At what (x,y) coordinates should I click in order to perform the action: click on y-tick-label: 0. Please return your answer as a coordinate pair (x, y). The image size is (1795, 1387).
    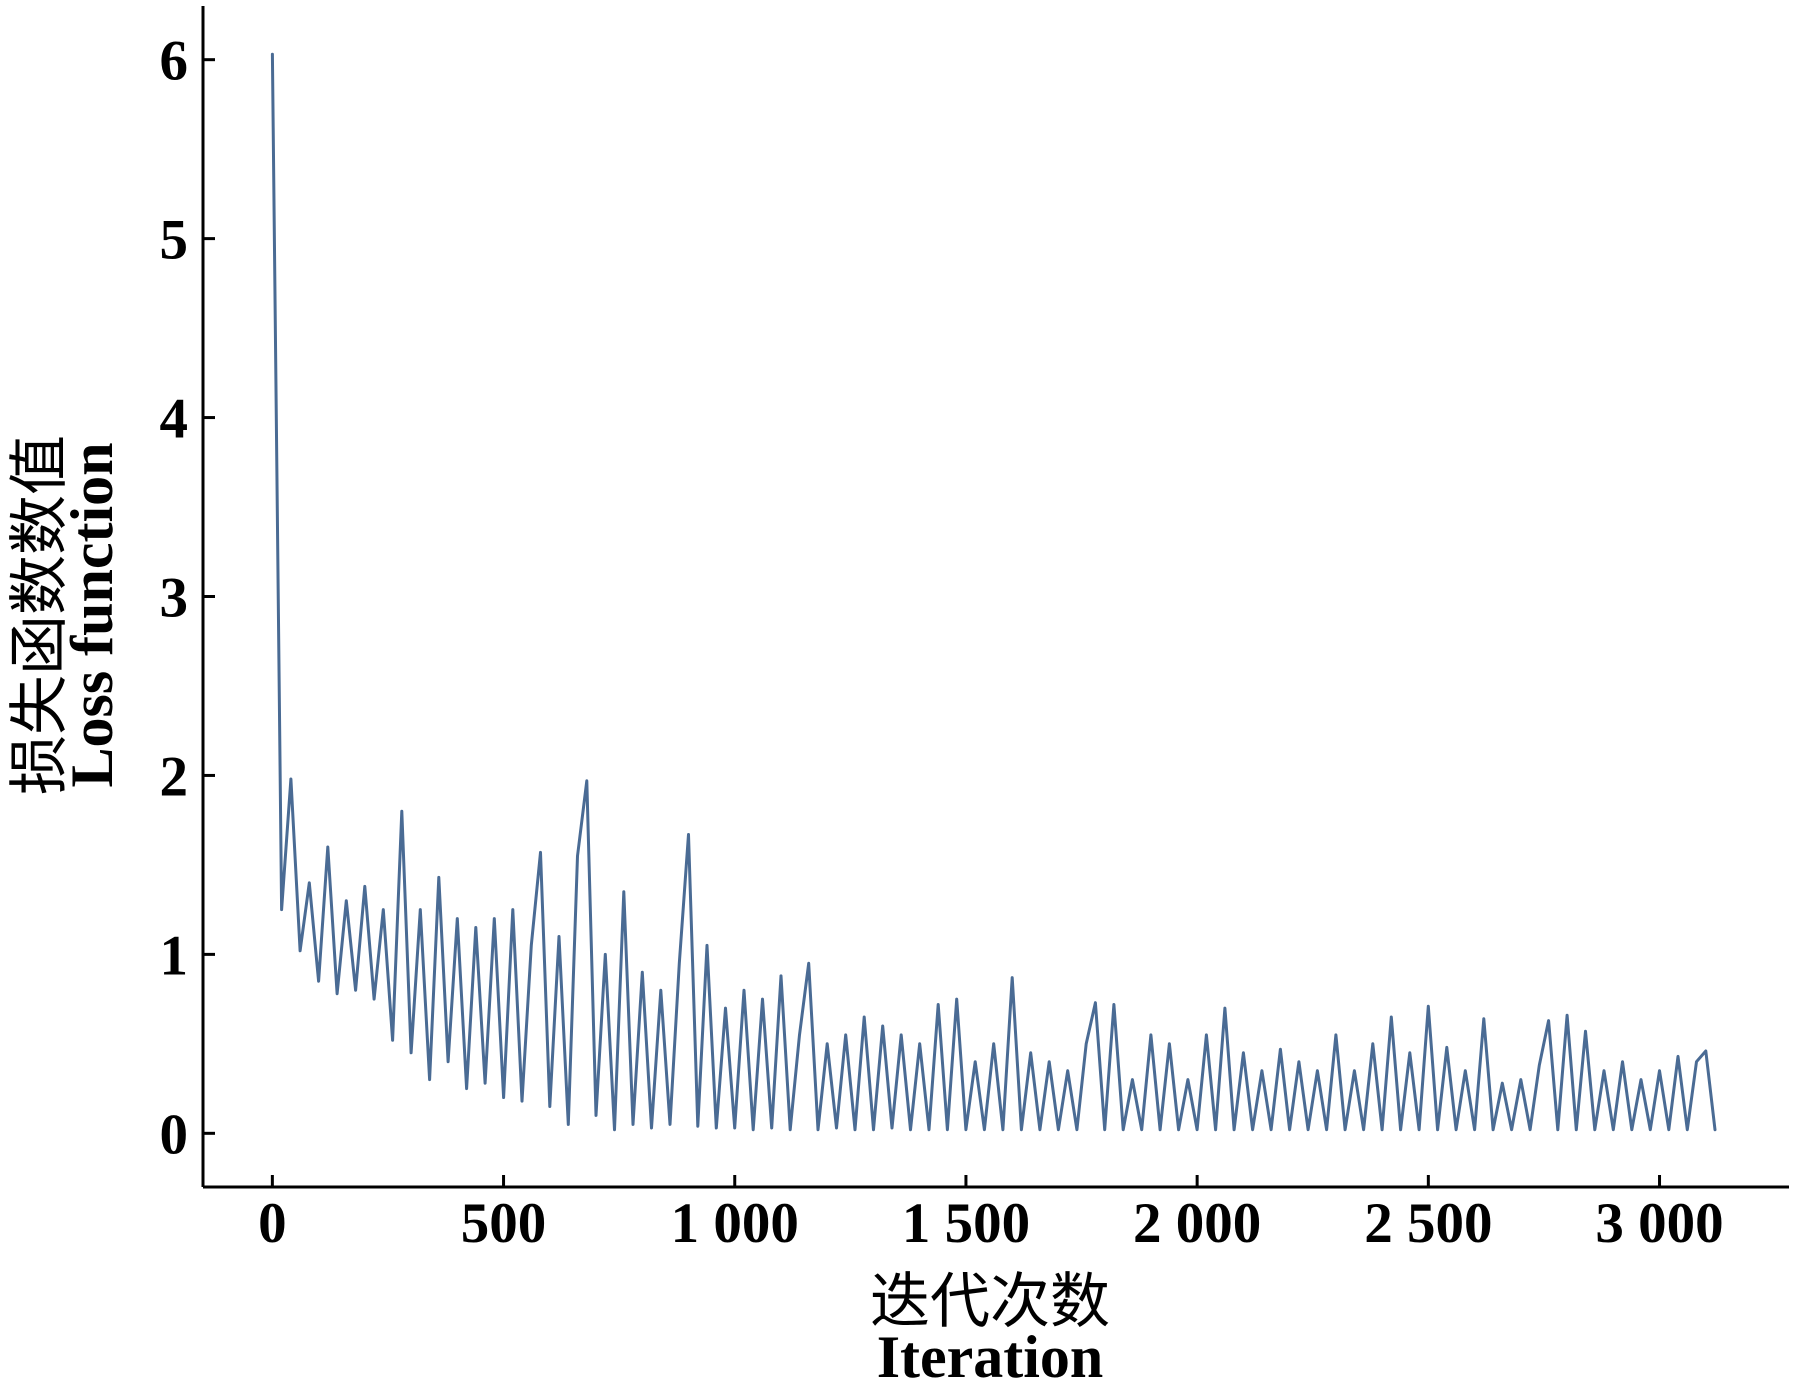
    Looking at the image, I should click on (174, 1134).